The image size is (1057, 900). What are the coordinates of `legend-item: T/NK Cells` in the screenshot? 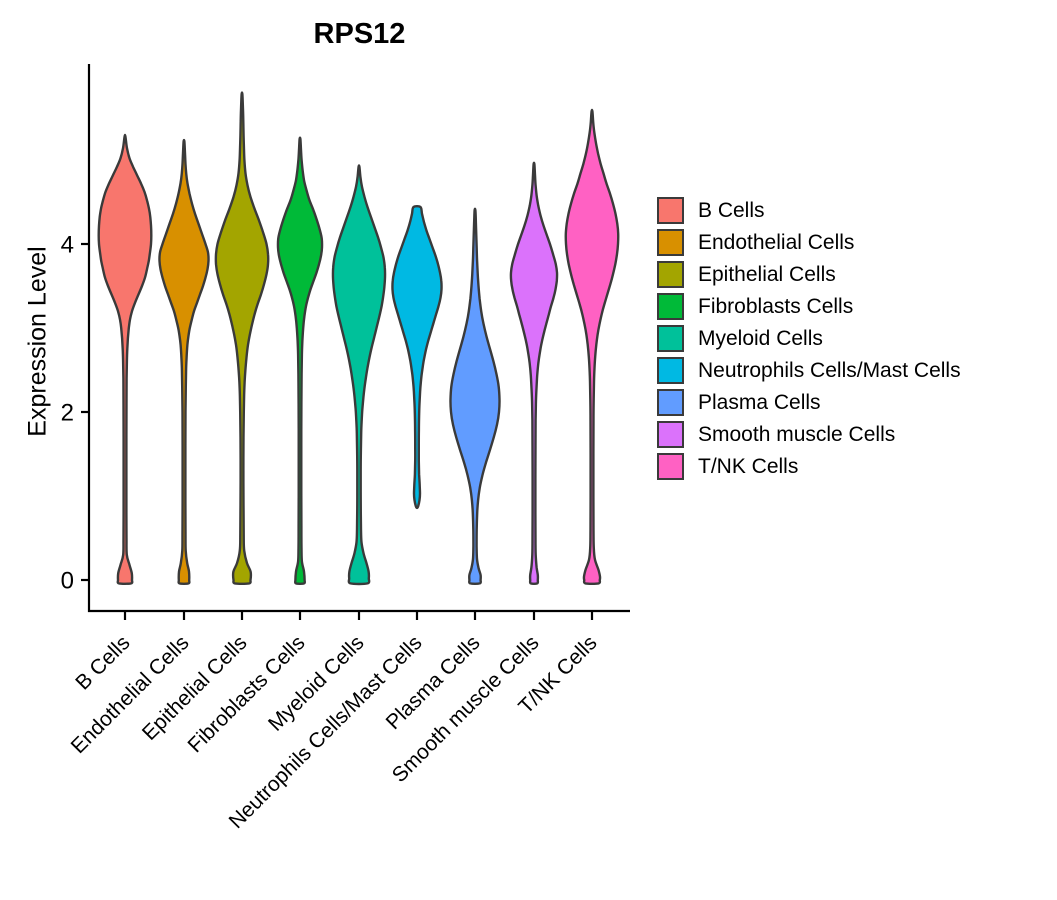 It's located at (809, 466).